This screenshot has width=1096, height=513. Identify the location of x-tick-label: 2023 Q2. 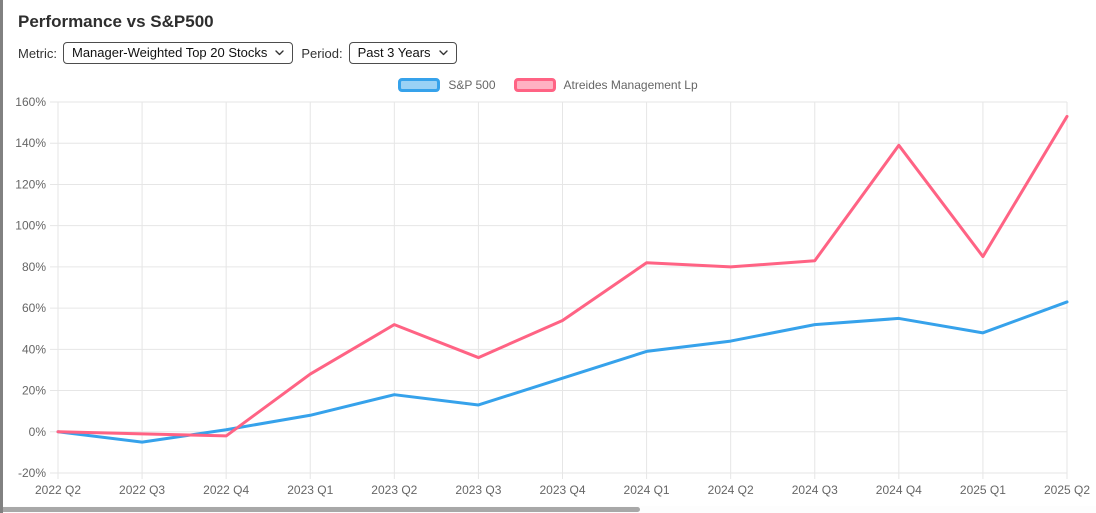
(394, 490).